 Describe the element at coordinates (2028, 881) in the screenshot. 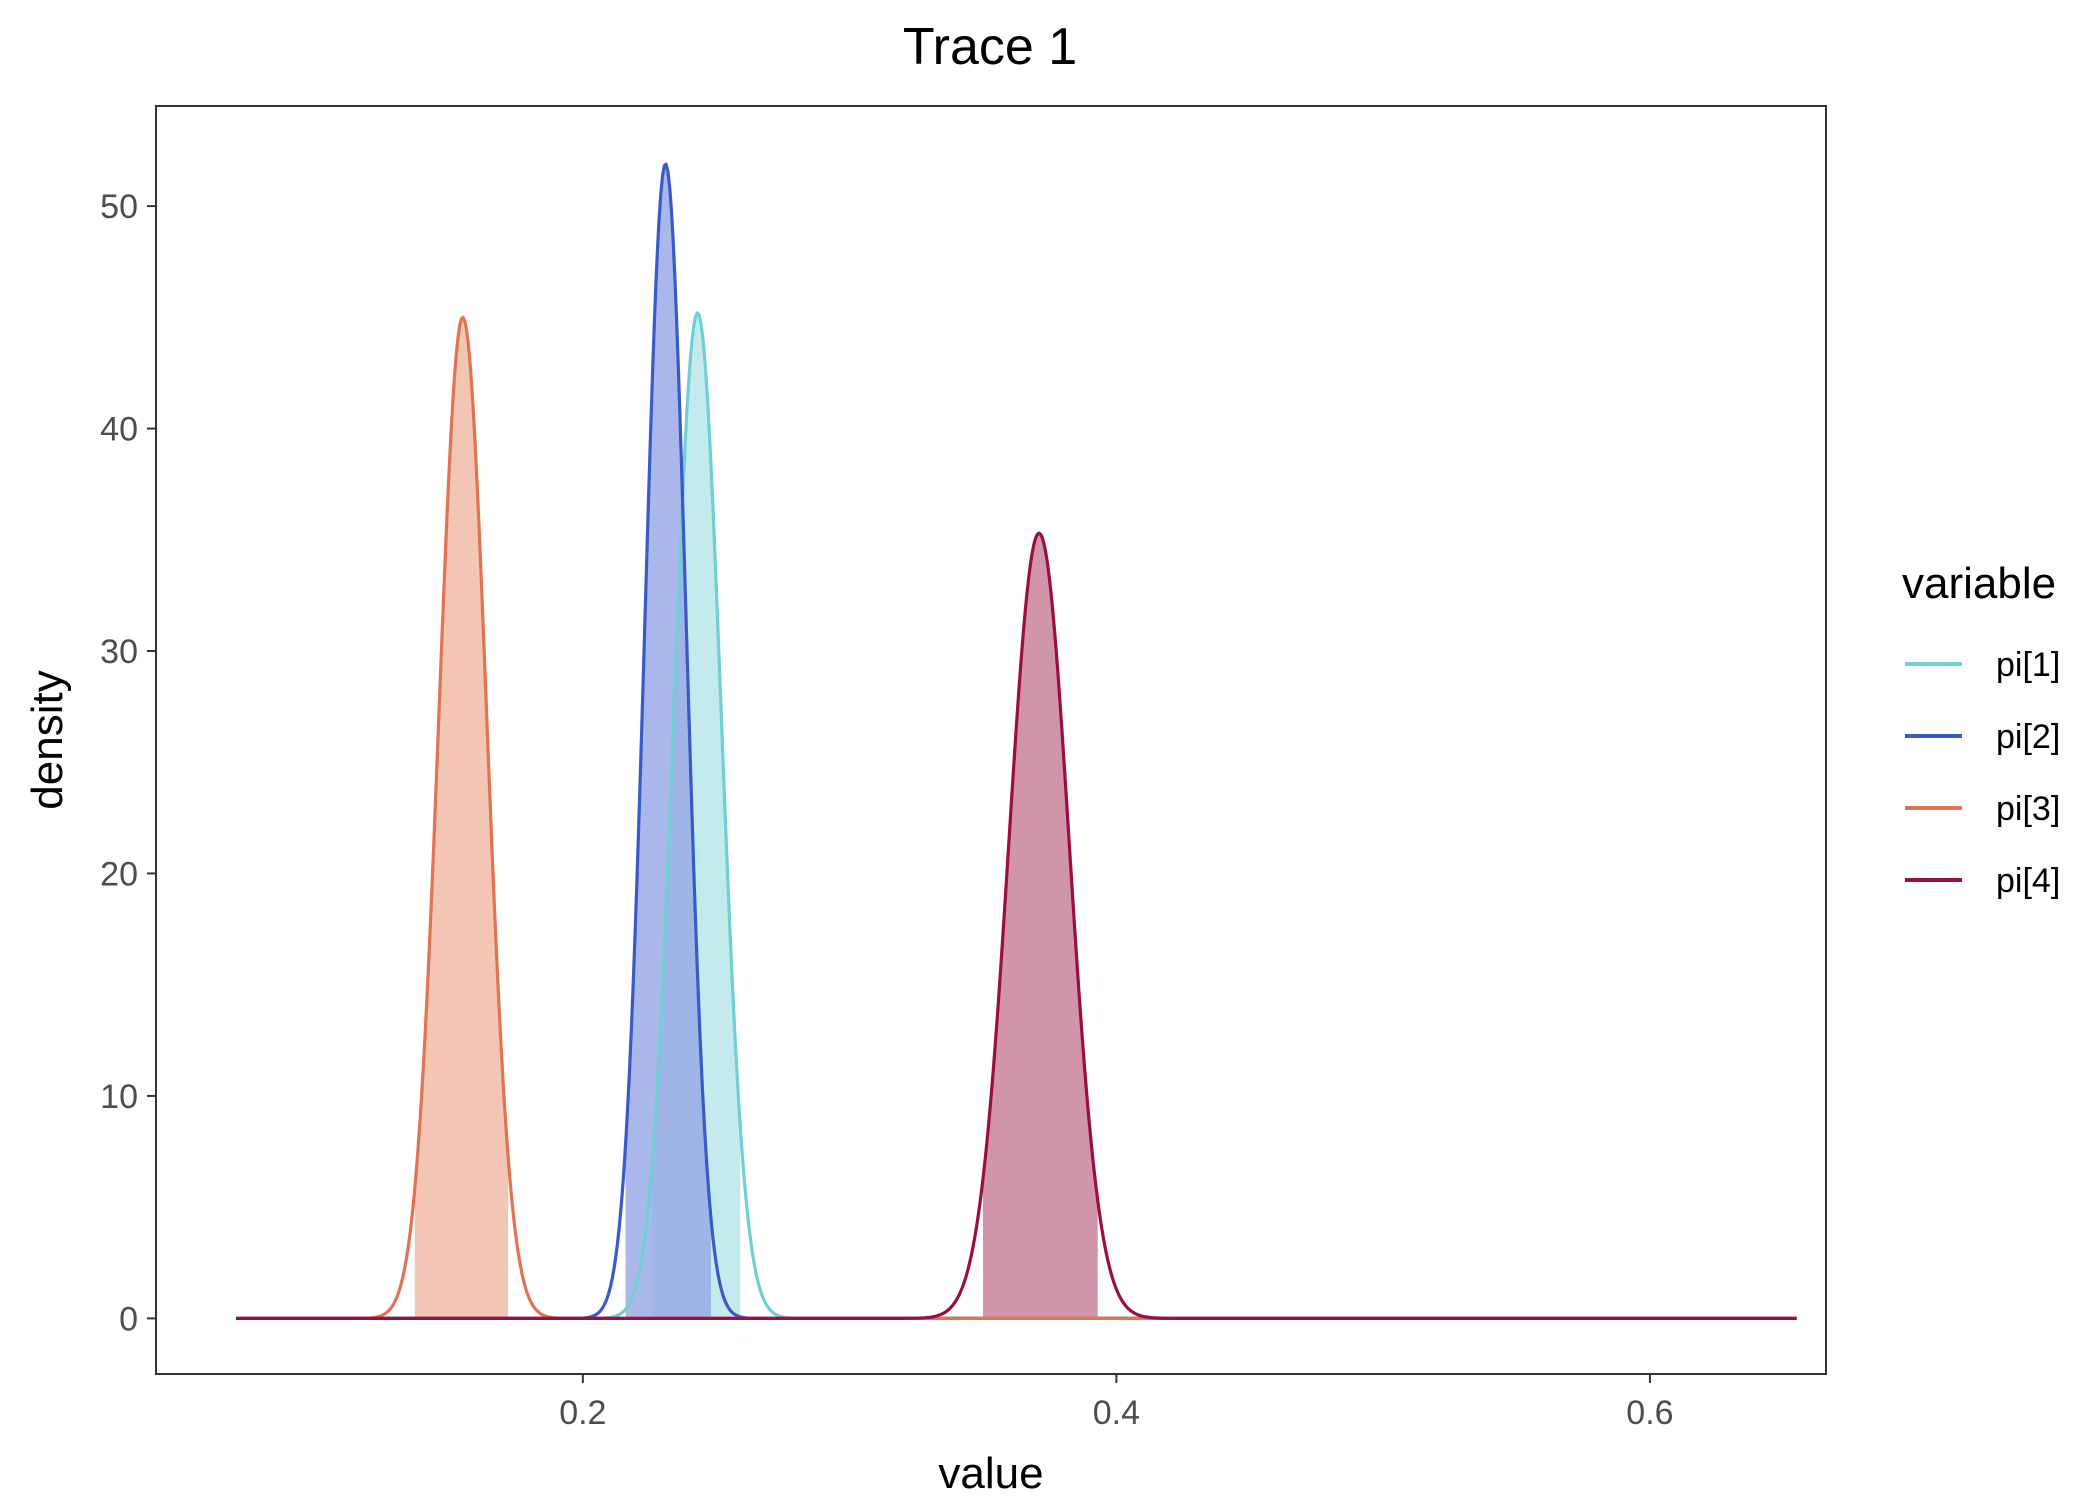

I see `legend-label: pi[4]` at that location.